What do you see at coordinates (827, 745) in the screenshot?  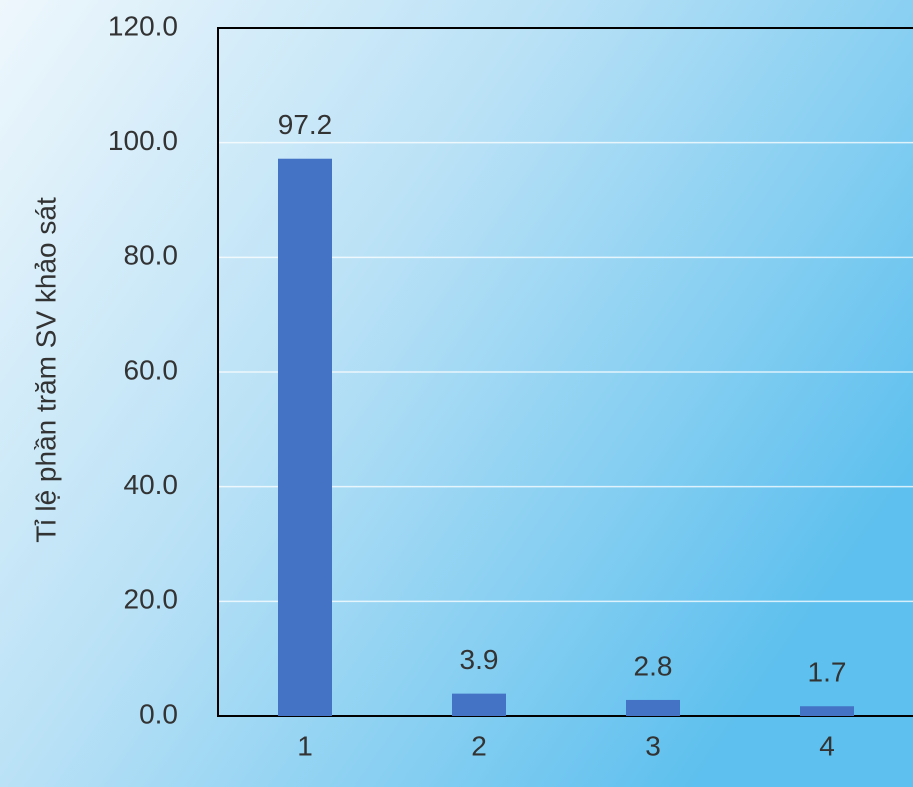 I see `x-tick-label: 4` at bounding box center [827, 745].